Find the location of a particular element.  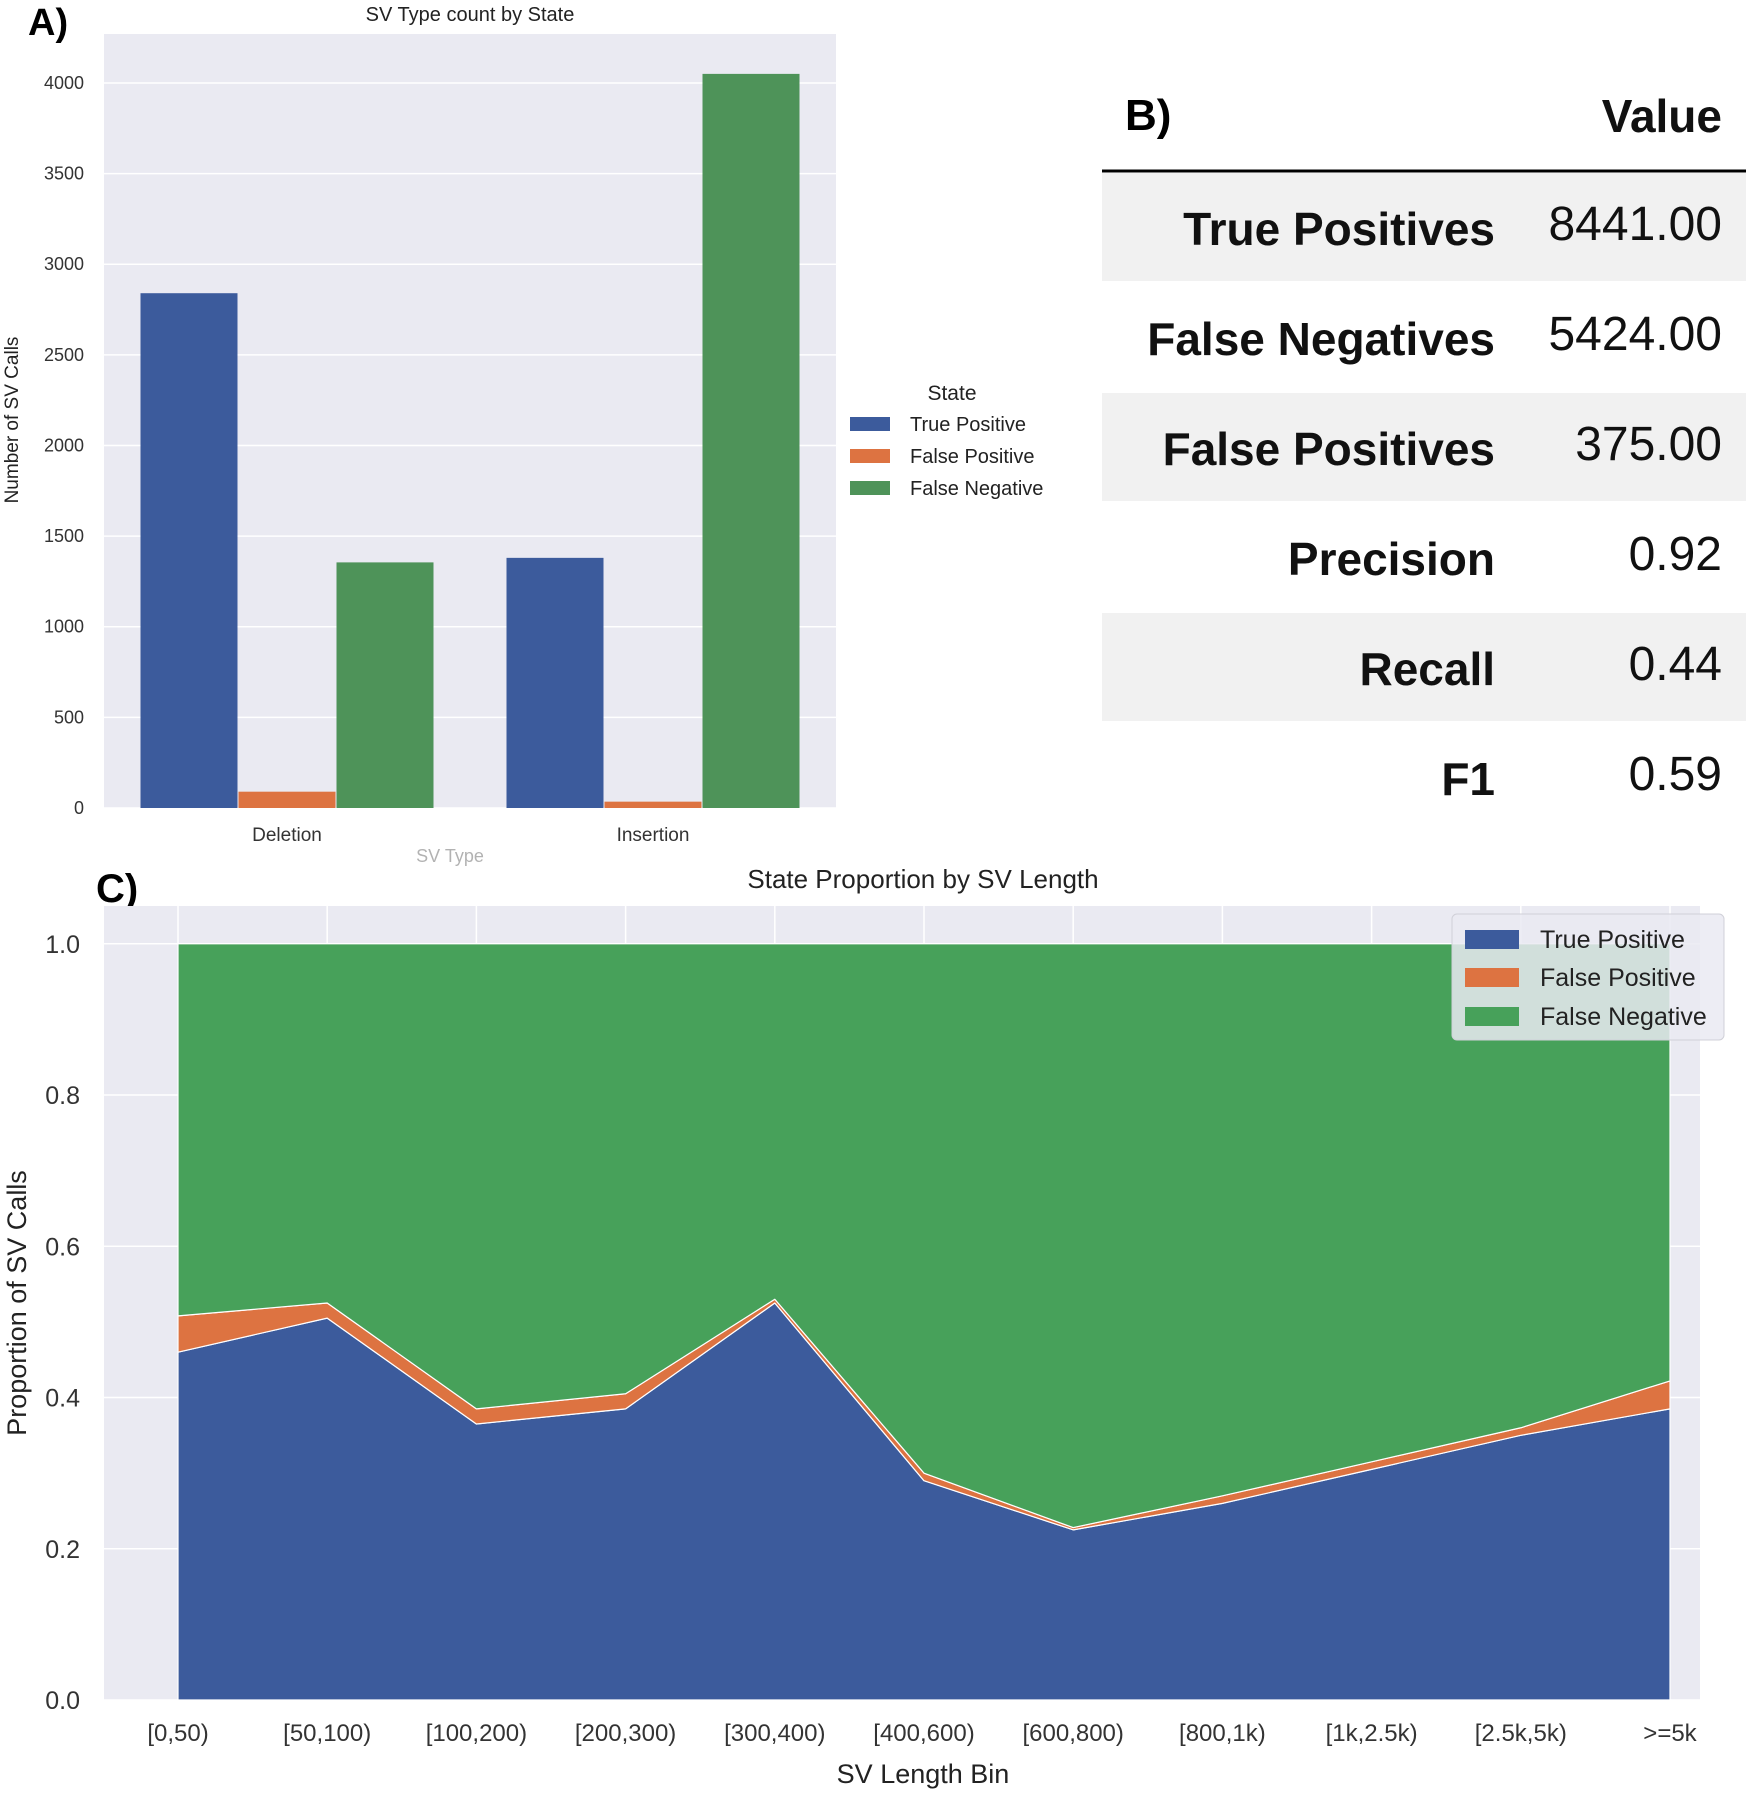

panel-a-y-tick-label: 2000 is located at coordinates (64, 445).